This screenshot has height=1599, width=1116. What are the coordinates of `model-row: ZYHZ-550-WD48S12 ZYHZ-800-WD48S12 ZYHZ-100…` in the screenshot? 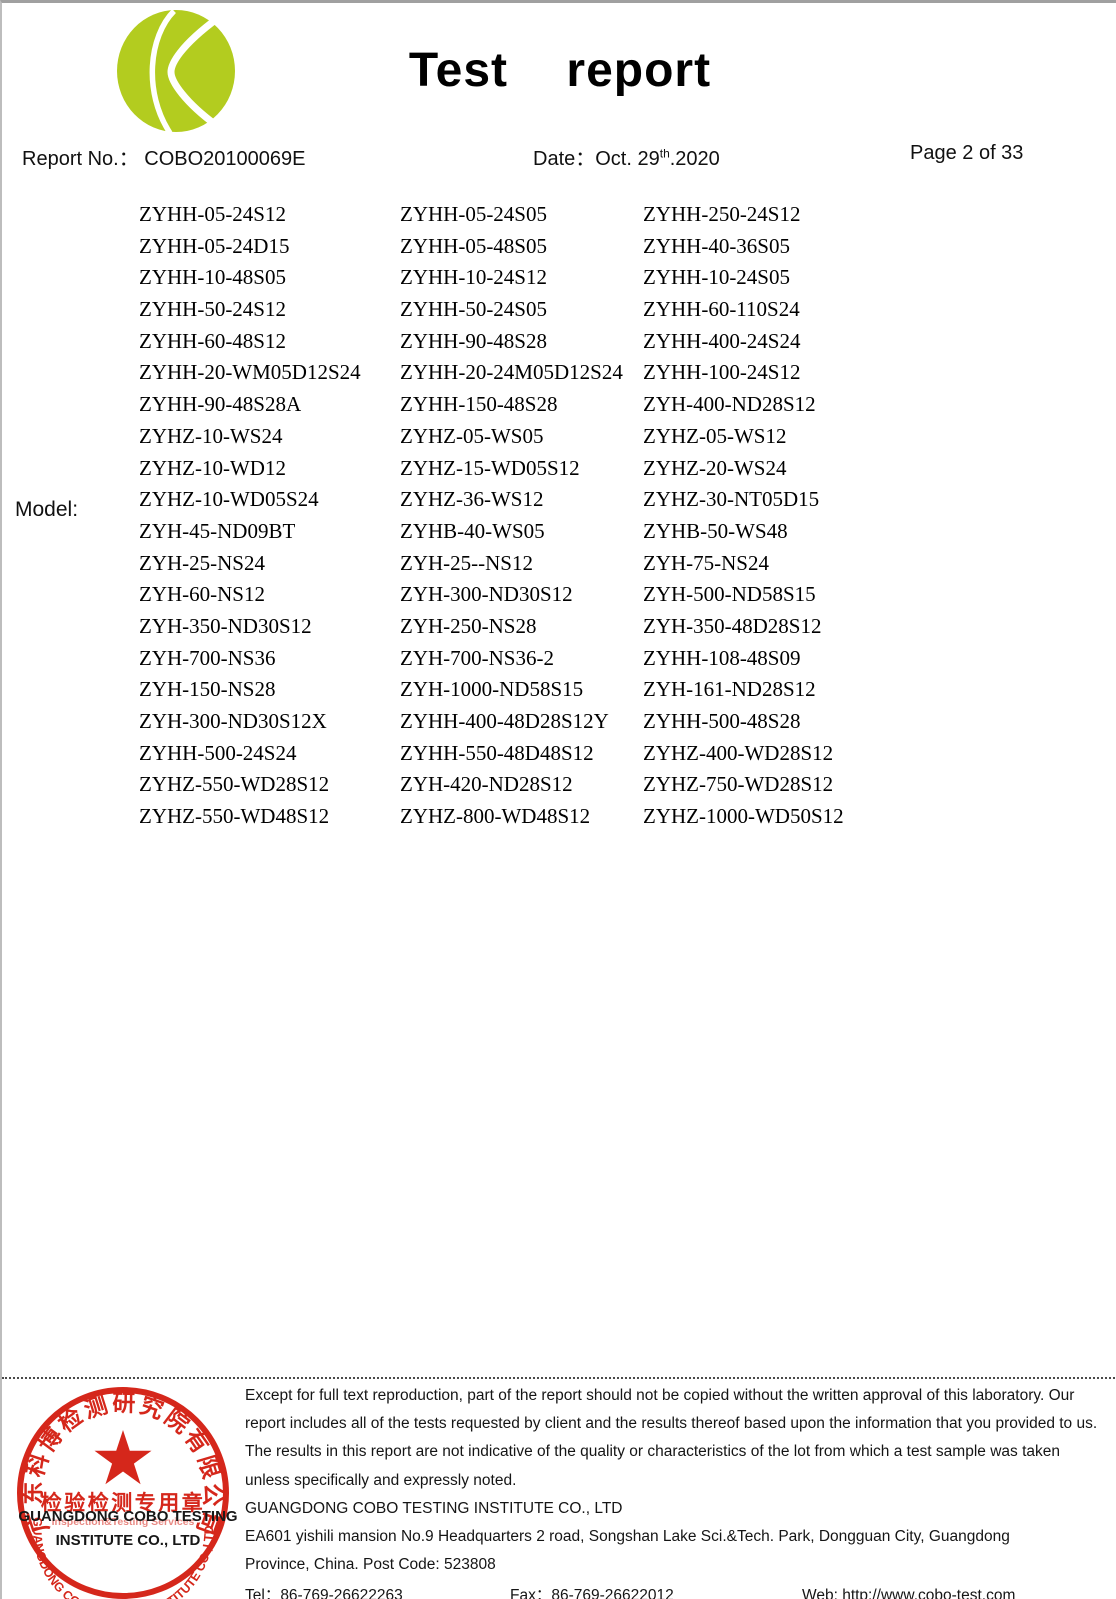 It's located at (559, 820).